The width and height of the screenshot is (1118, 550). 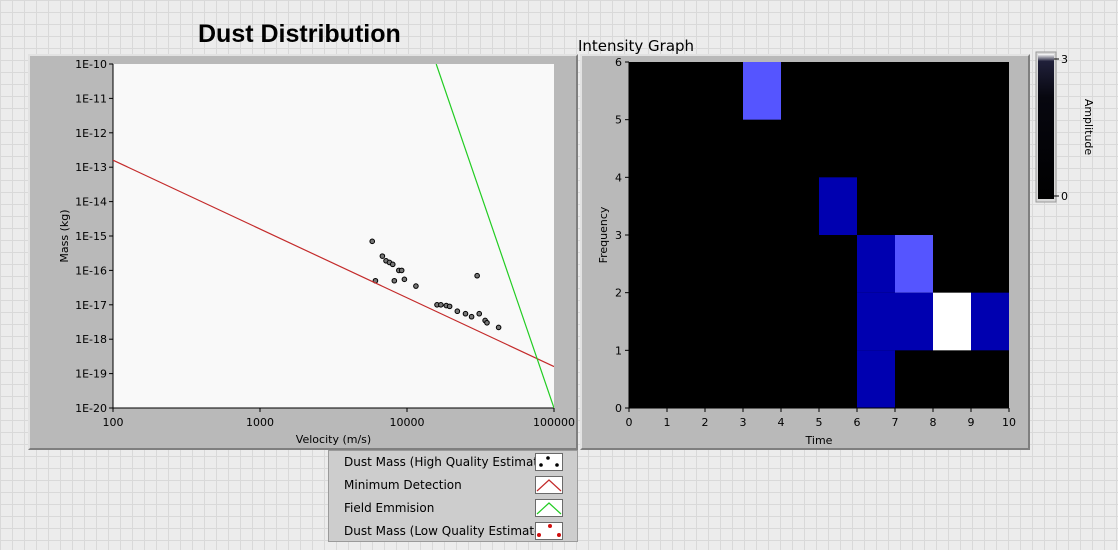 What do you see at coordinates (549, 531) in the screenshot?
I see `red-dots-icon` at bounding box center [549, 531].